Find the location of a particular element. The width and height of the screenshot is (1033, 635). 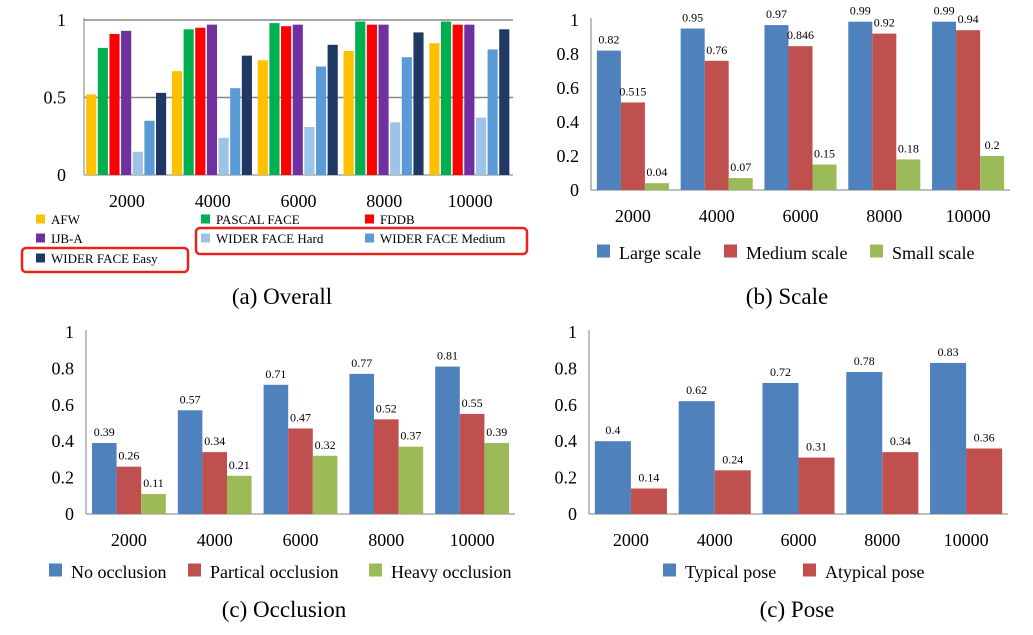

data-label: 0.57 is located at coordinates (190, 399).